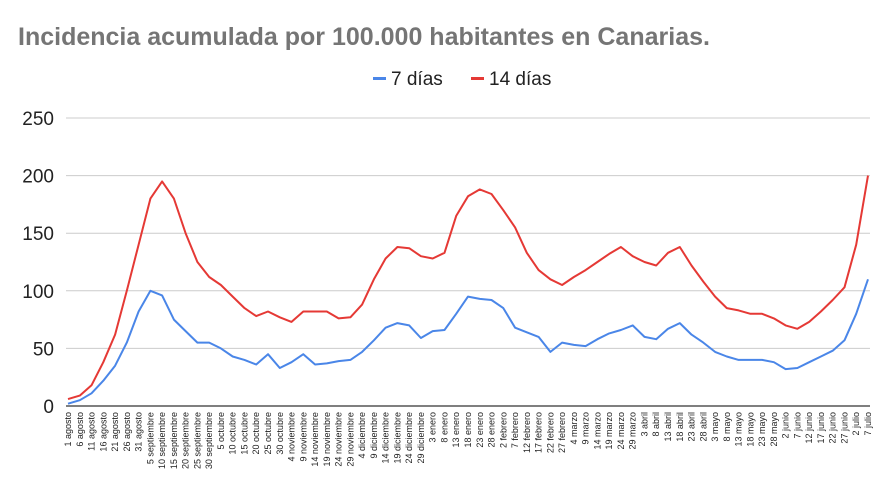 This screenshot has height=503, width=873. Describe the element at coordinates (503, 430) in the screenshot. I see `x-tick-label: 2 febrero` at that location.